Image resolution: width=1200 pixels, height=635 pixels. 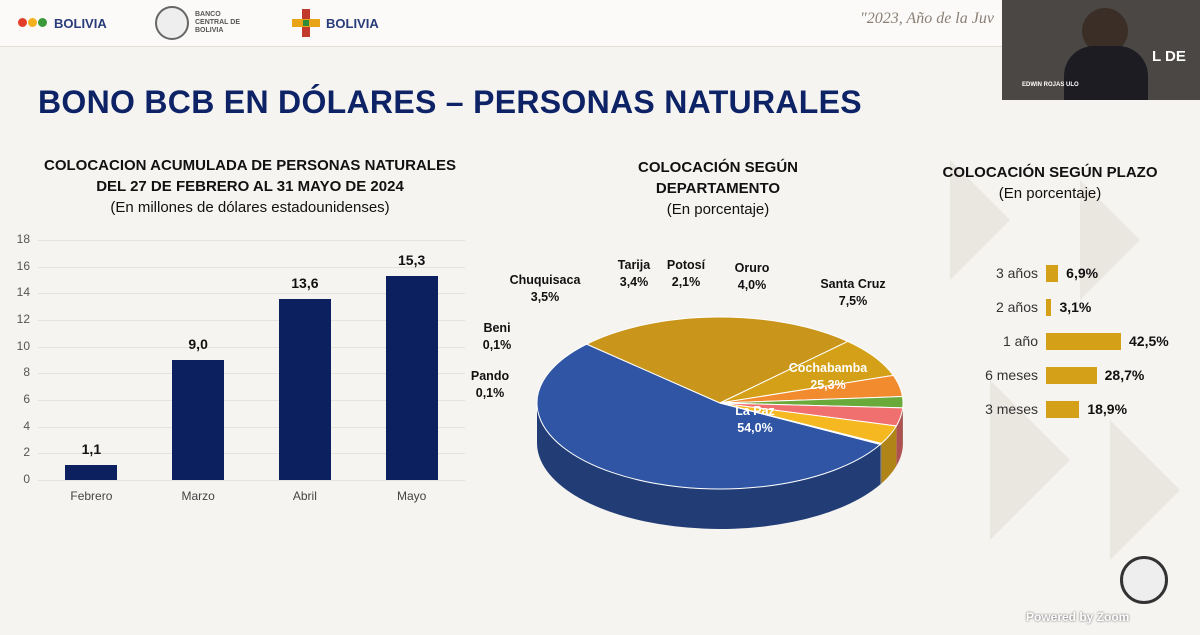 What do you see at coordinates (91, 496) in the screenshot?
I see `x-category-label: Febrero` at bounding box center [91, 496].